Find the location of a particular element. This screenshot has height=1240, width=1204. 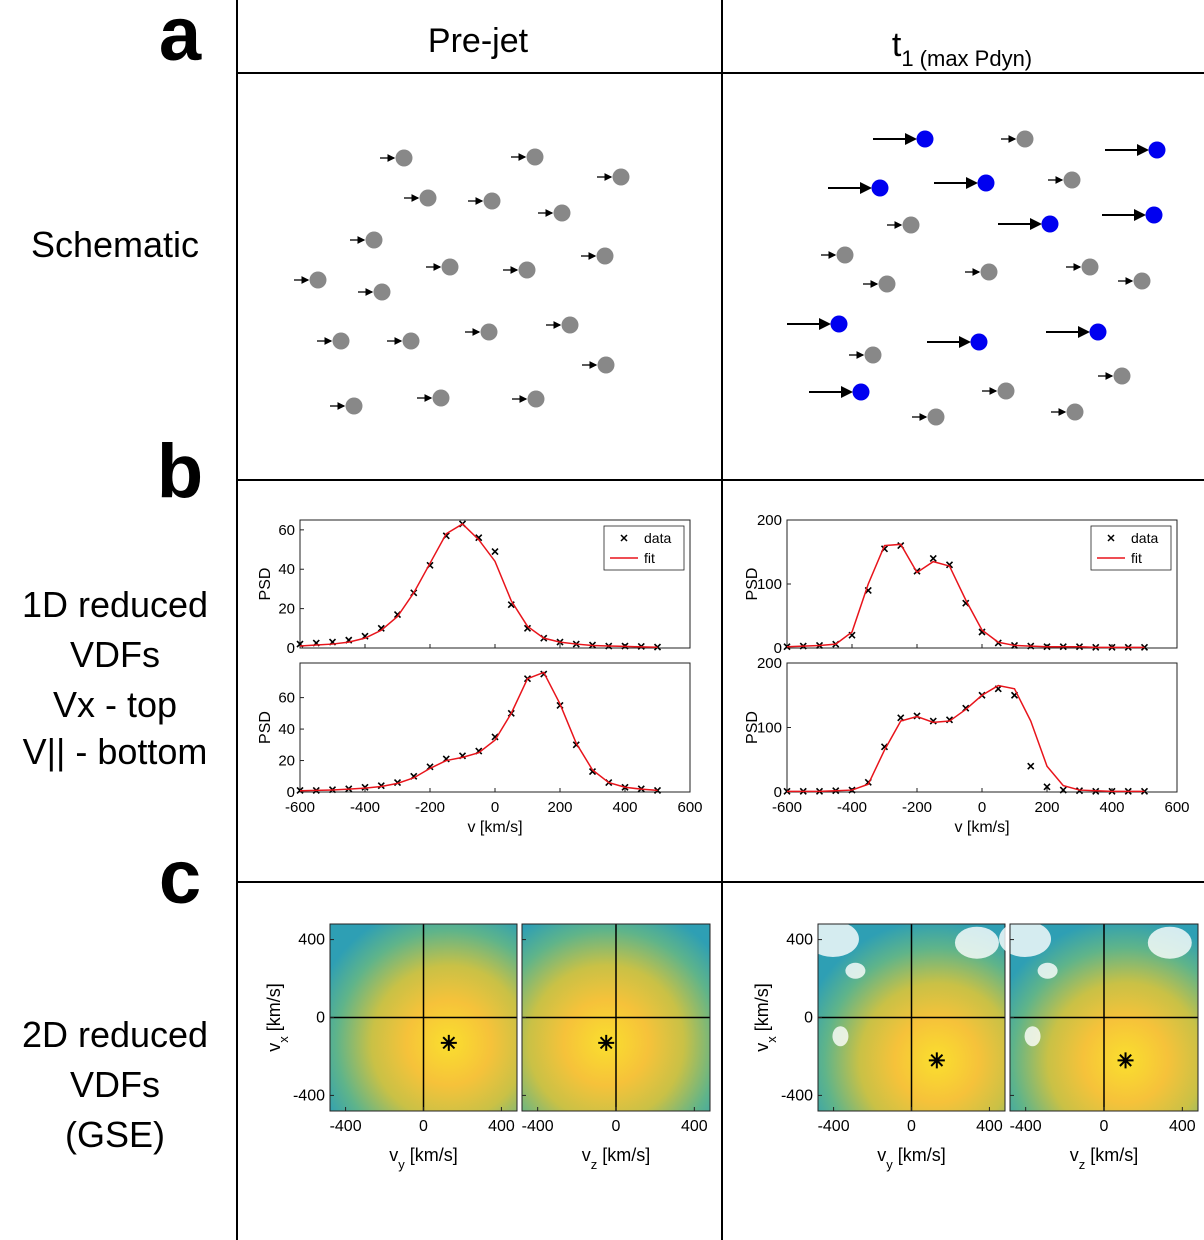

x-axis-label: vz [km/s] is located at coordinates (616, 1158).